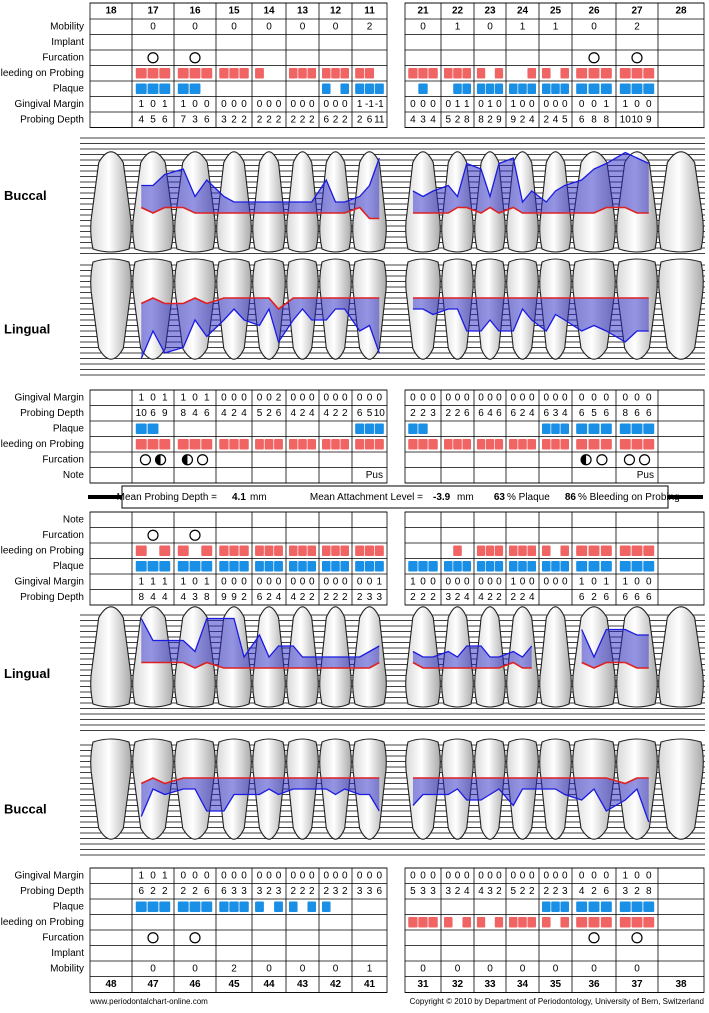  I want to click on tooth, so click(111, 309).